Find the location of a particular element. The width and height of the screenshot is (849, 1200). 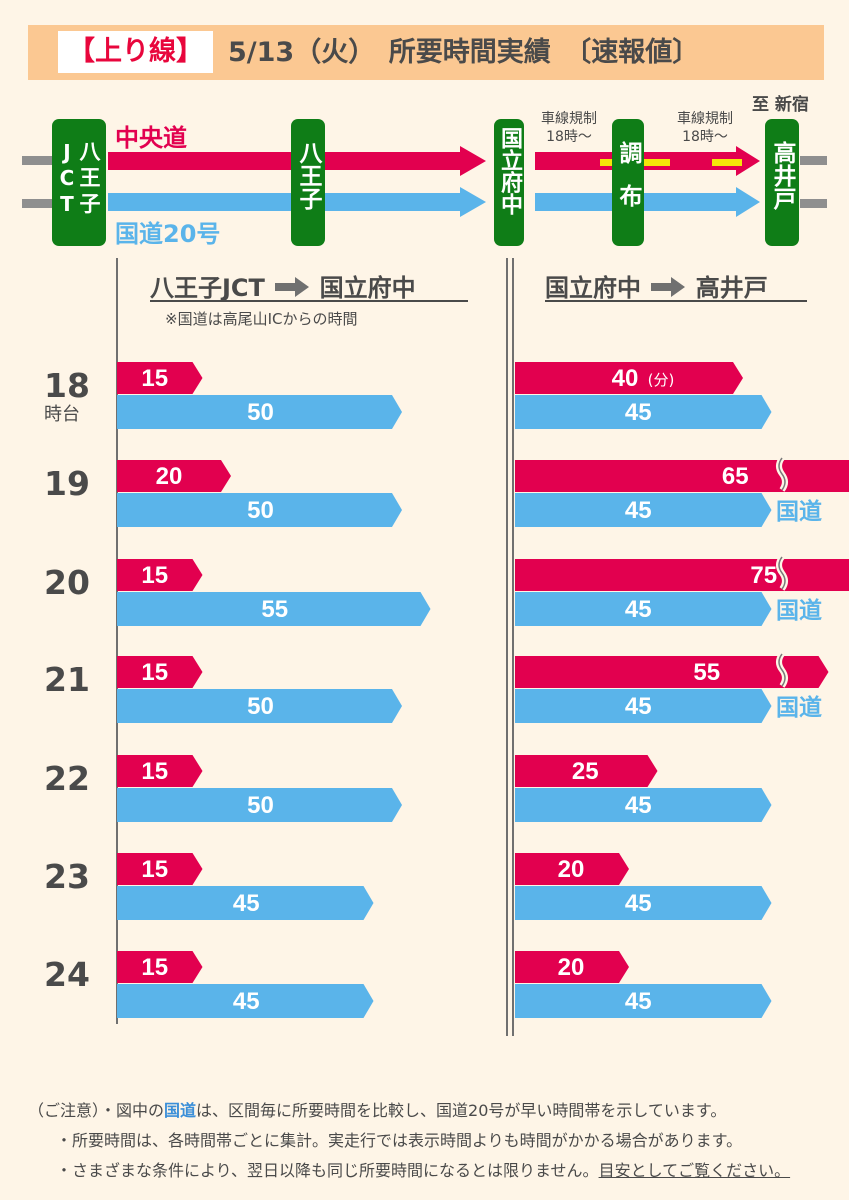

notes-line1-a: ・図中の is located at coordinates (132, 1110).